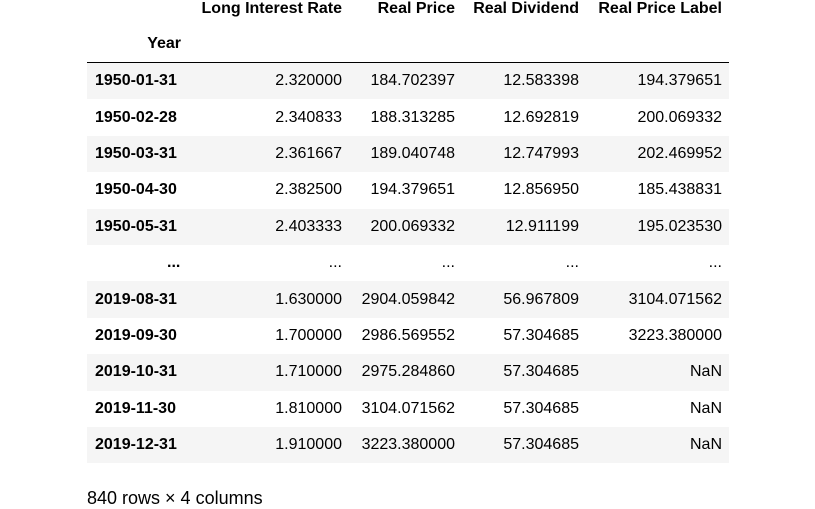 The image size is (815, 509). Describe the element at coordinates (136, 153) in the screenshot. I see `row-index: 1950-03-31` at that location.